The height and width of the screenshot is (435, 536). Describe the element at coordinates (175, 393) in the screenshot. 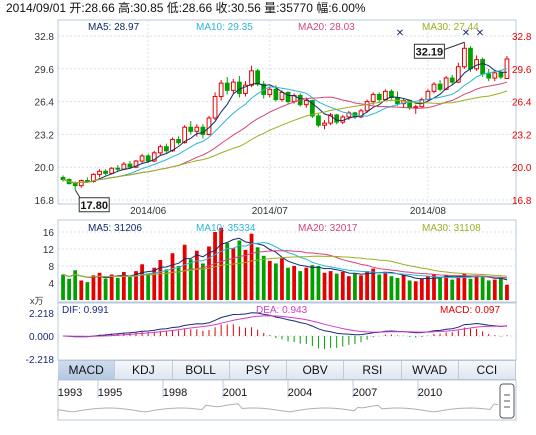

I see `navigator-year-label: 1998` at that location.